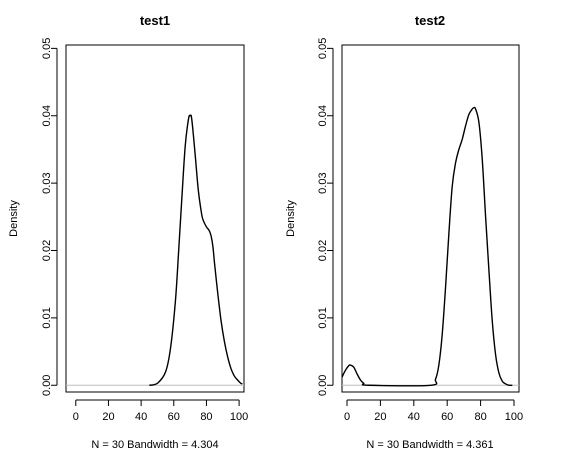 This screenshot has height=458, width=580. What do you see at coordinates (429, 445) in the screenshot?
I see `x-axis-label: N = 30 Bandwidth = 4.361` at bounding box center [429, 445].